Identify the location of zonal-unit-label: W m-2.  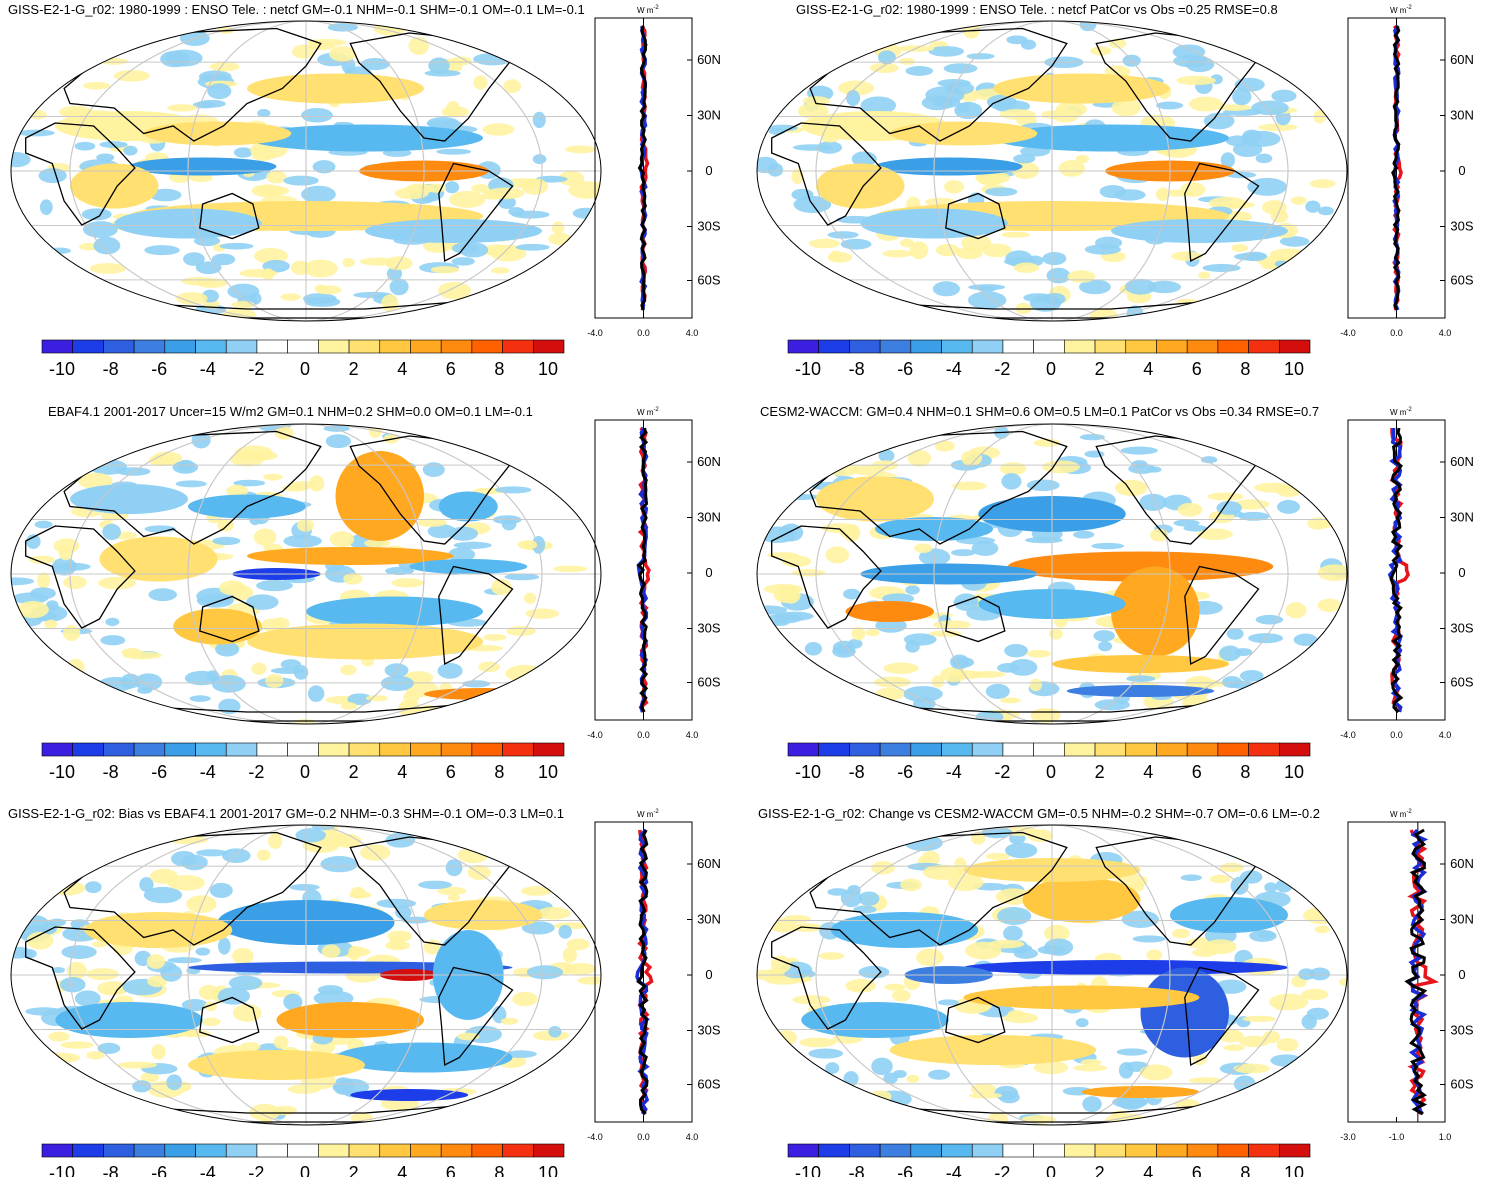
(648, 814).